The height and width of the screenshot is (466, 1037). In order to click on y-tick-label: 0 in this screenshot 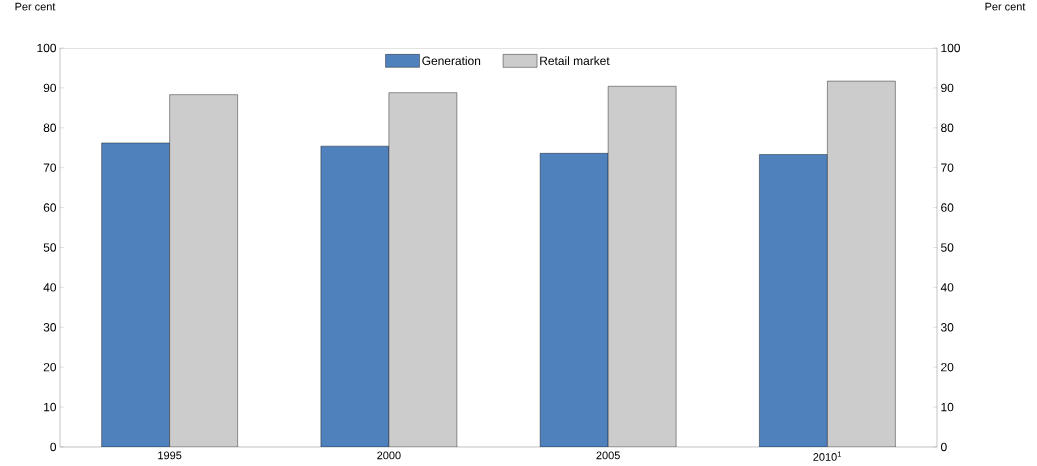, I will do `click(53, 447)`.